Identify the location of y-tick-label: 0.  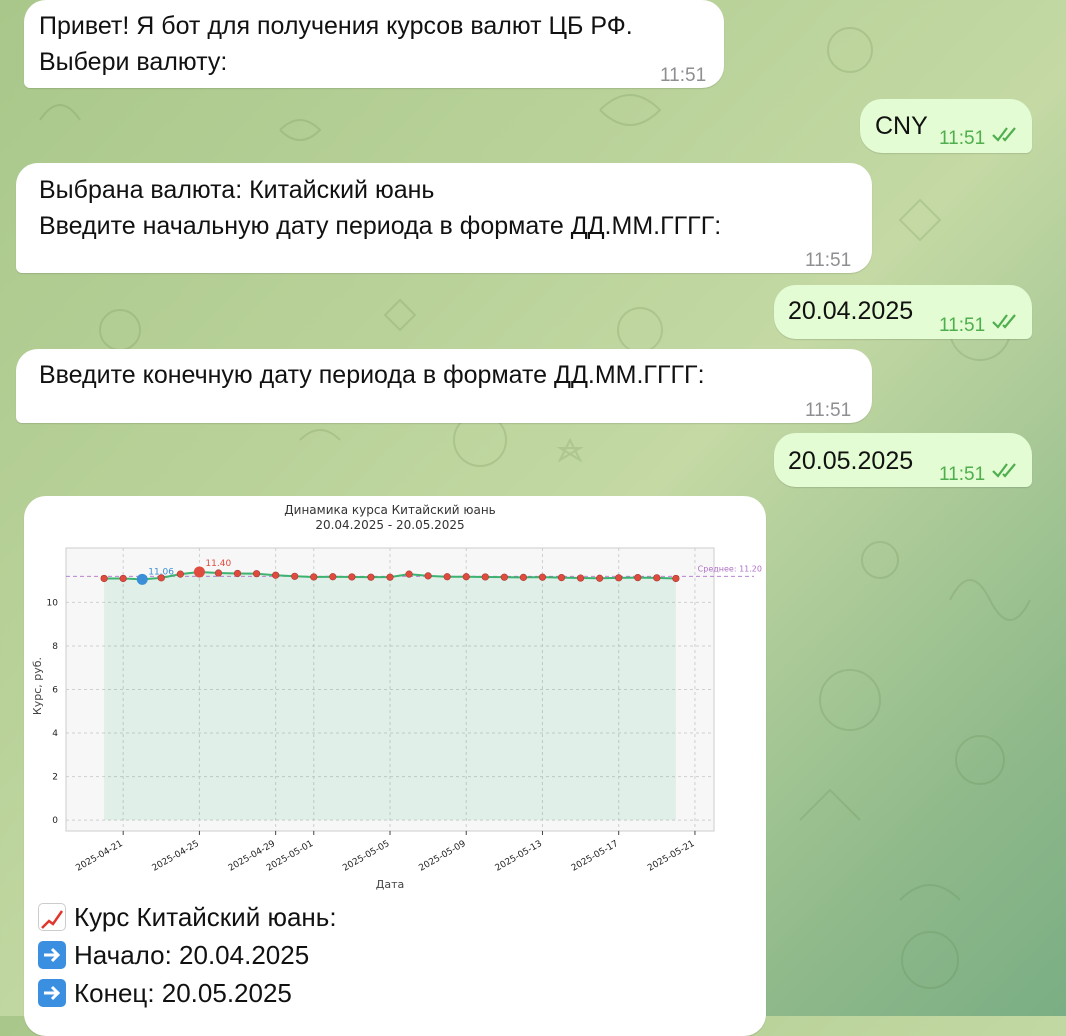
(55, 821).